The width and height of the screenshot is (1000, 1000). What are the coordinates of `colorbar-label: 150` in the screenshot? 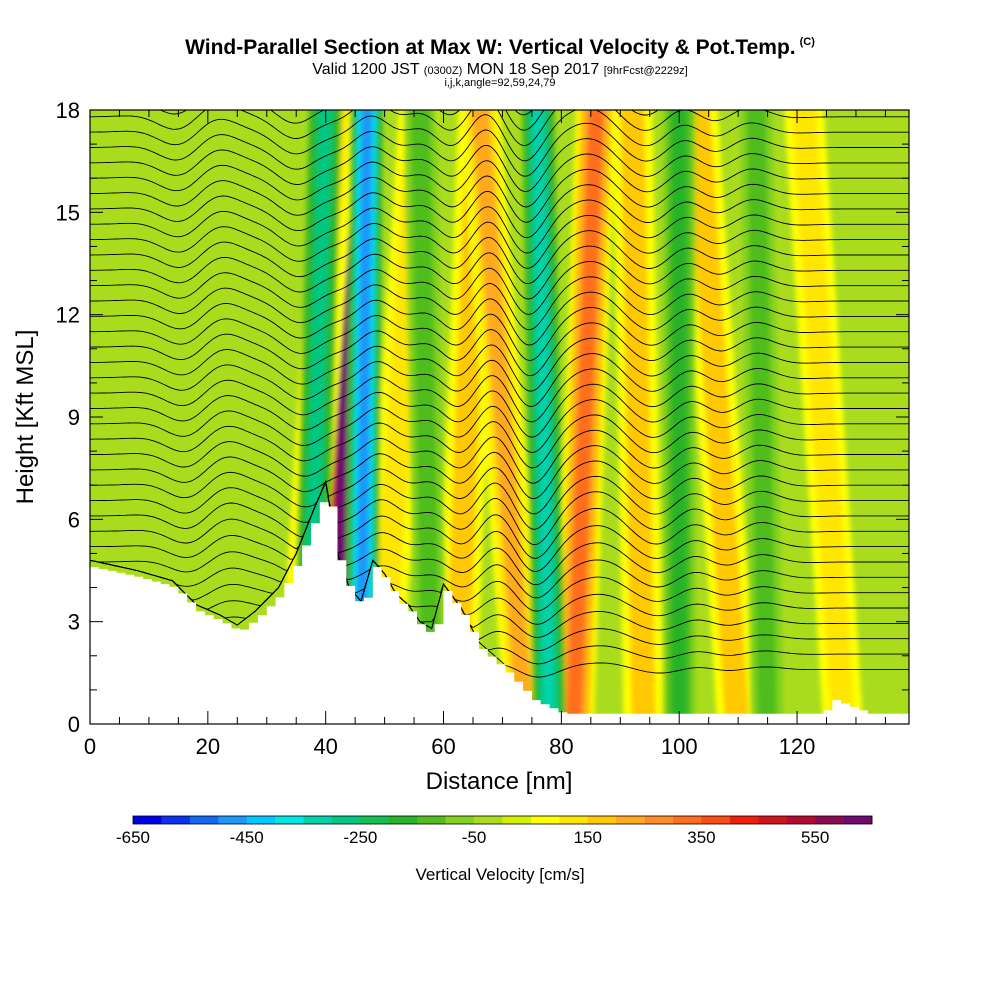 It's located at (588, 837).